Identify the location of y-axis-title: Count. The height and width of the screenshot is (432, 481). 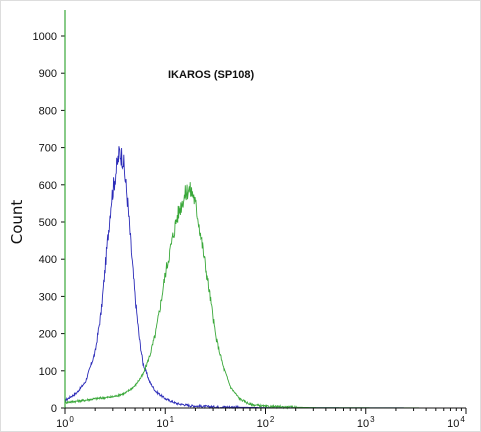
(17, 222).